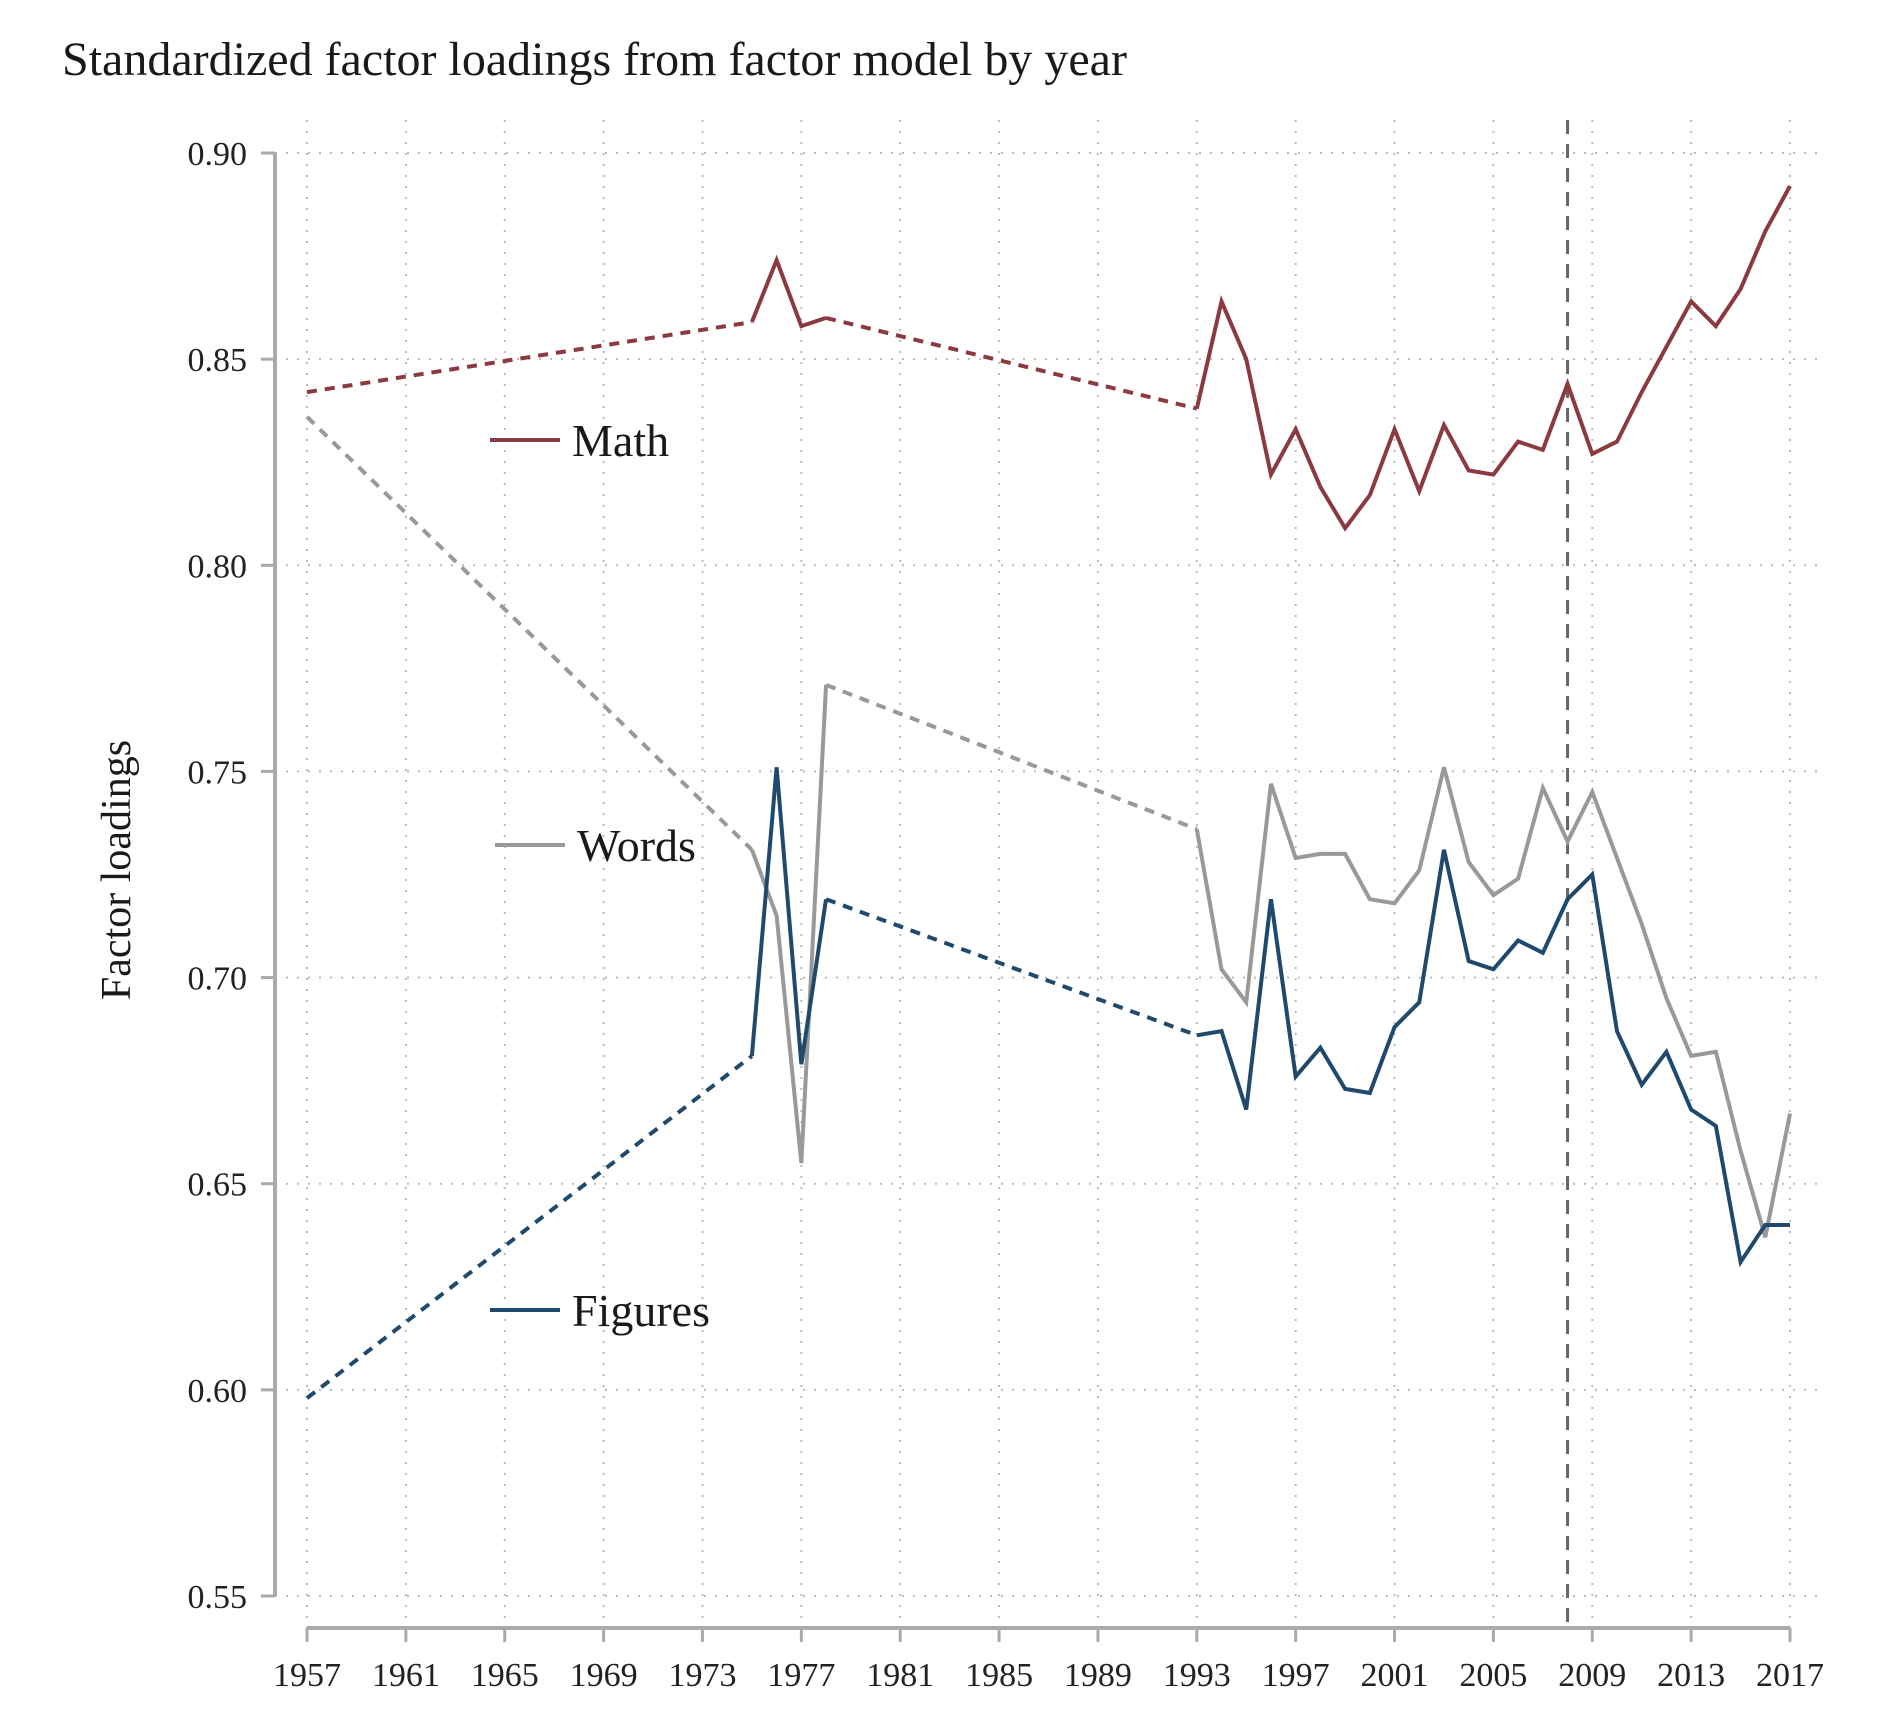 The image size is (1891, 1733). Describe the element at coordinates (218, 360) in the screenshot. I see `y-tick-label: 0.85` at that location.